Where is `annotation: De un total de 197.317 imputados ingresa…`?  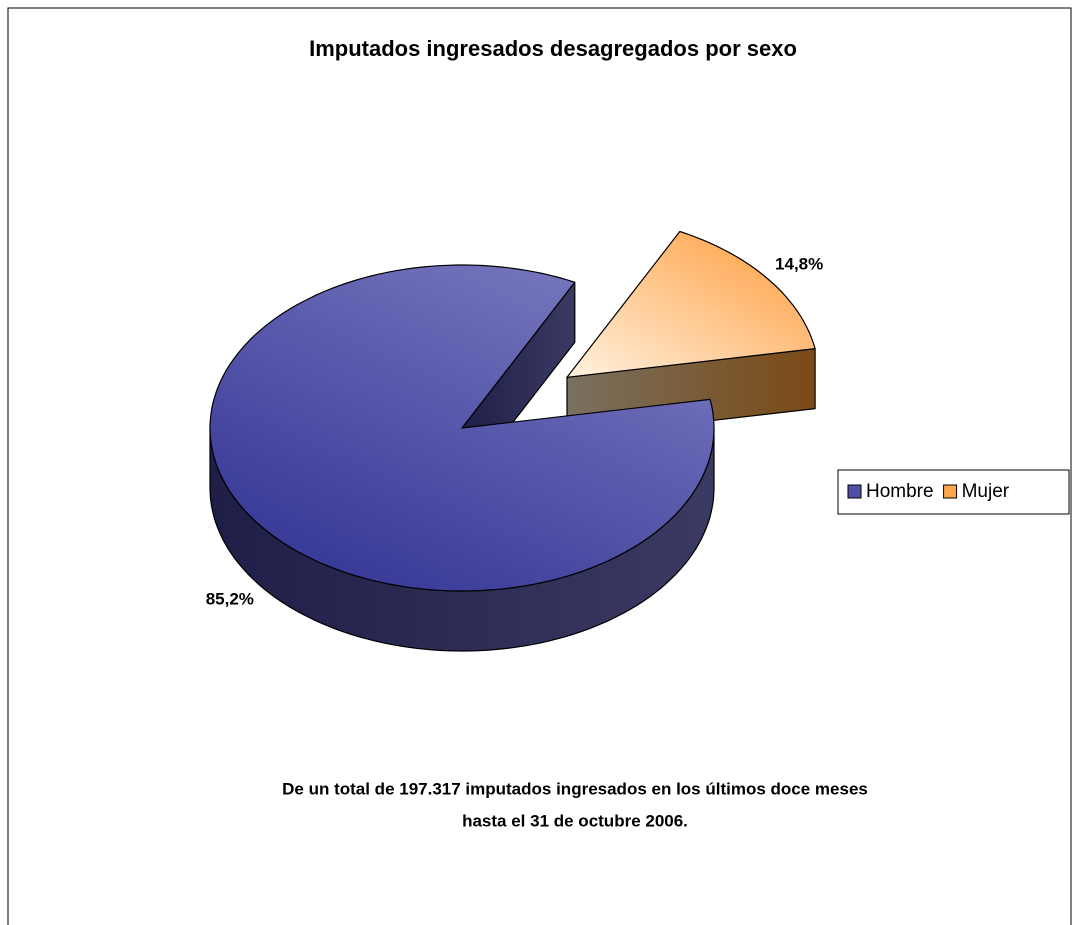
annotation: De un total de 197.317 imputados ingresa… is located at coordinates (575, 788).